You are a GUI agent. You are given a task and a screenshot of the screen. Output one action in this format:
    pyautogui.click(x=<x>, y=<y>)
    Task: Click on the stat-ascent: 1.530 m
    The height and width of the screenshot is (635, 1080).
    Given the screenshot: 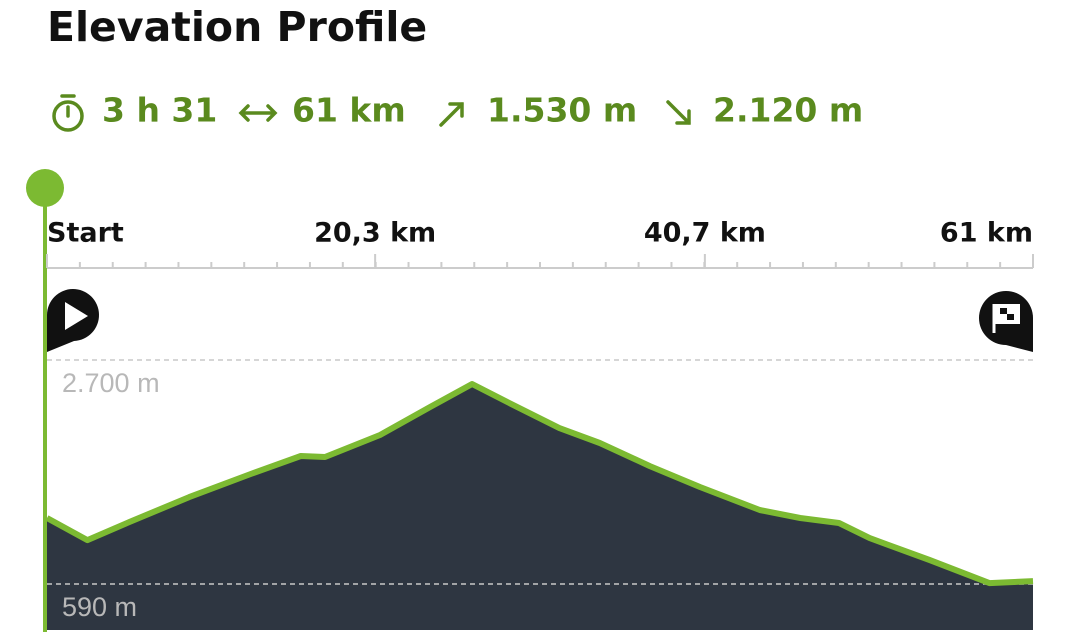 What is the action you would take?
    pyautogui.click(x=562, y=110)
    